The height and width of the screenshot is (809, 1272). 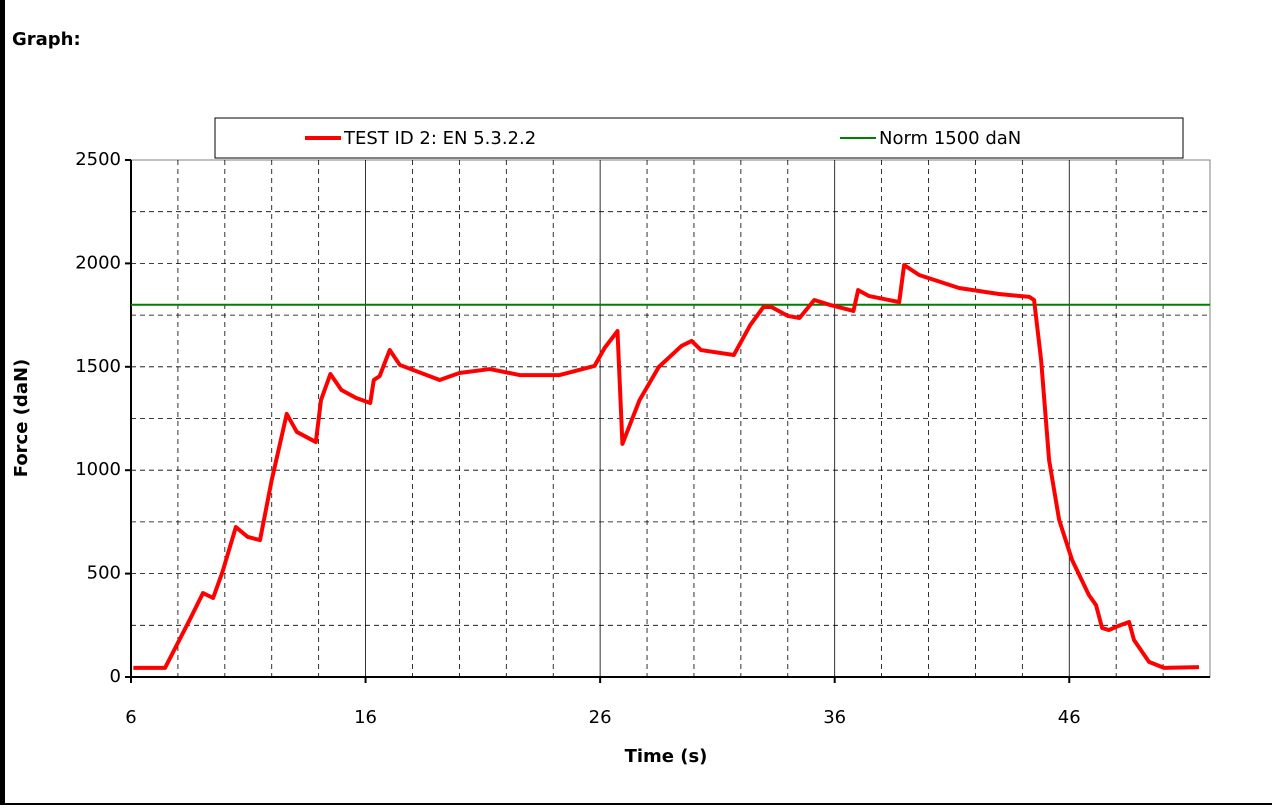 What do you see at coordinates (115, 676) in the screenshot?
I see `y-tick-label: 0` at bounding box center [115, 676].